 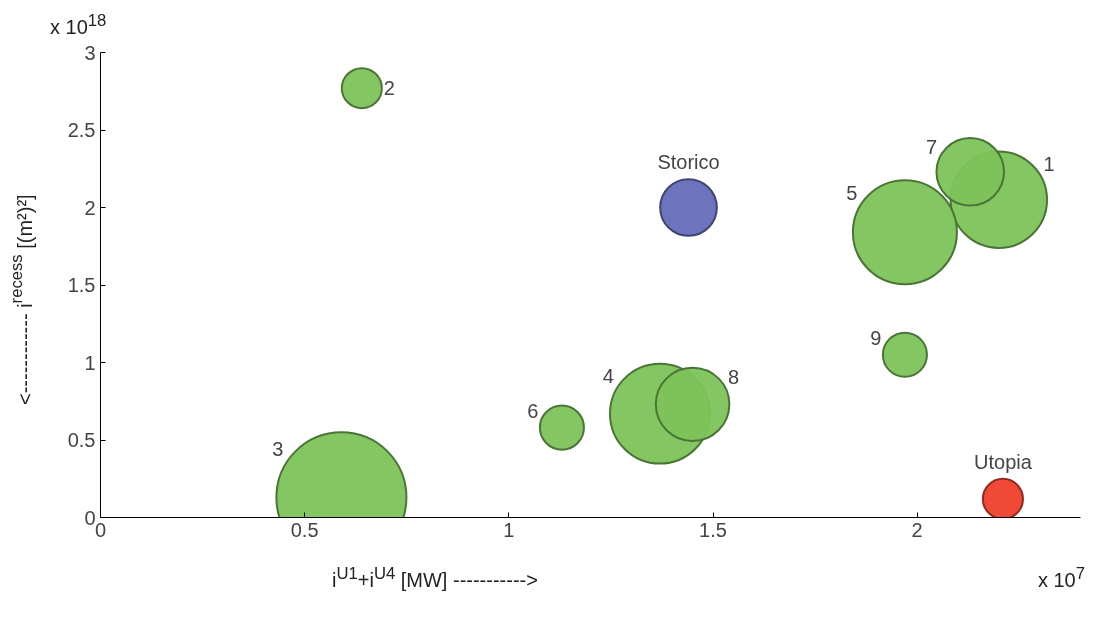 I want to click on series-label: 6, so click(x=533, y=411).